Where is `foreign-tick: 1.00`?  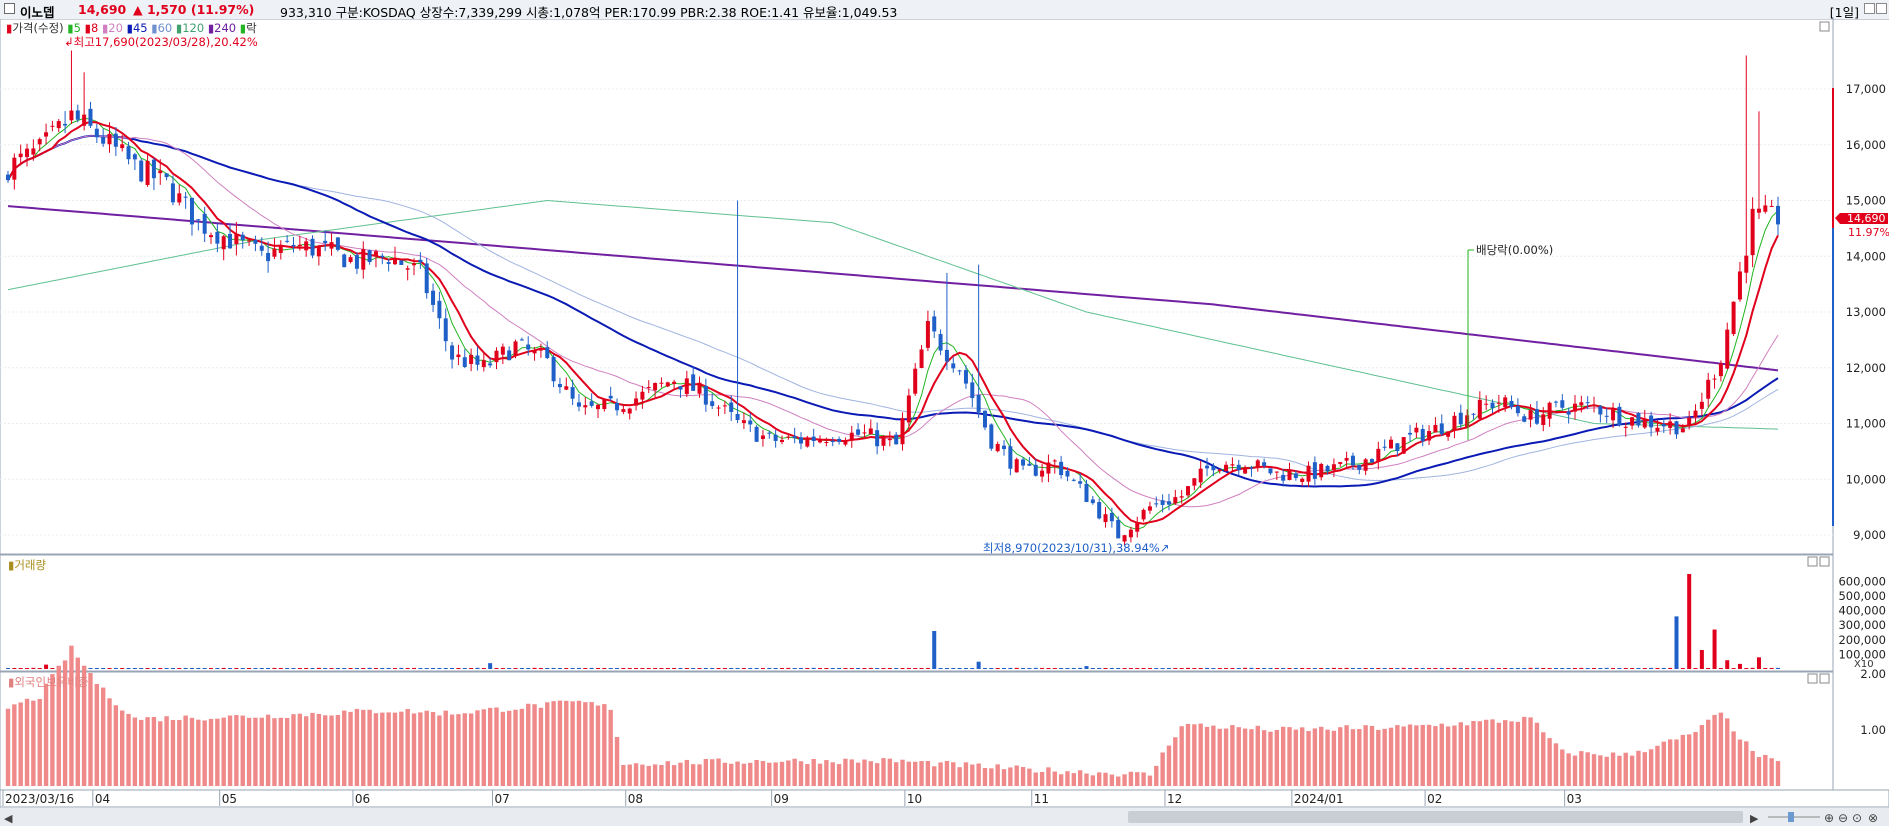
foreign-tick: 1.00 is located at coordinates (1873, 730).